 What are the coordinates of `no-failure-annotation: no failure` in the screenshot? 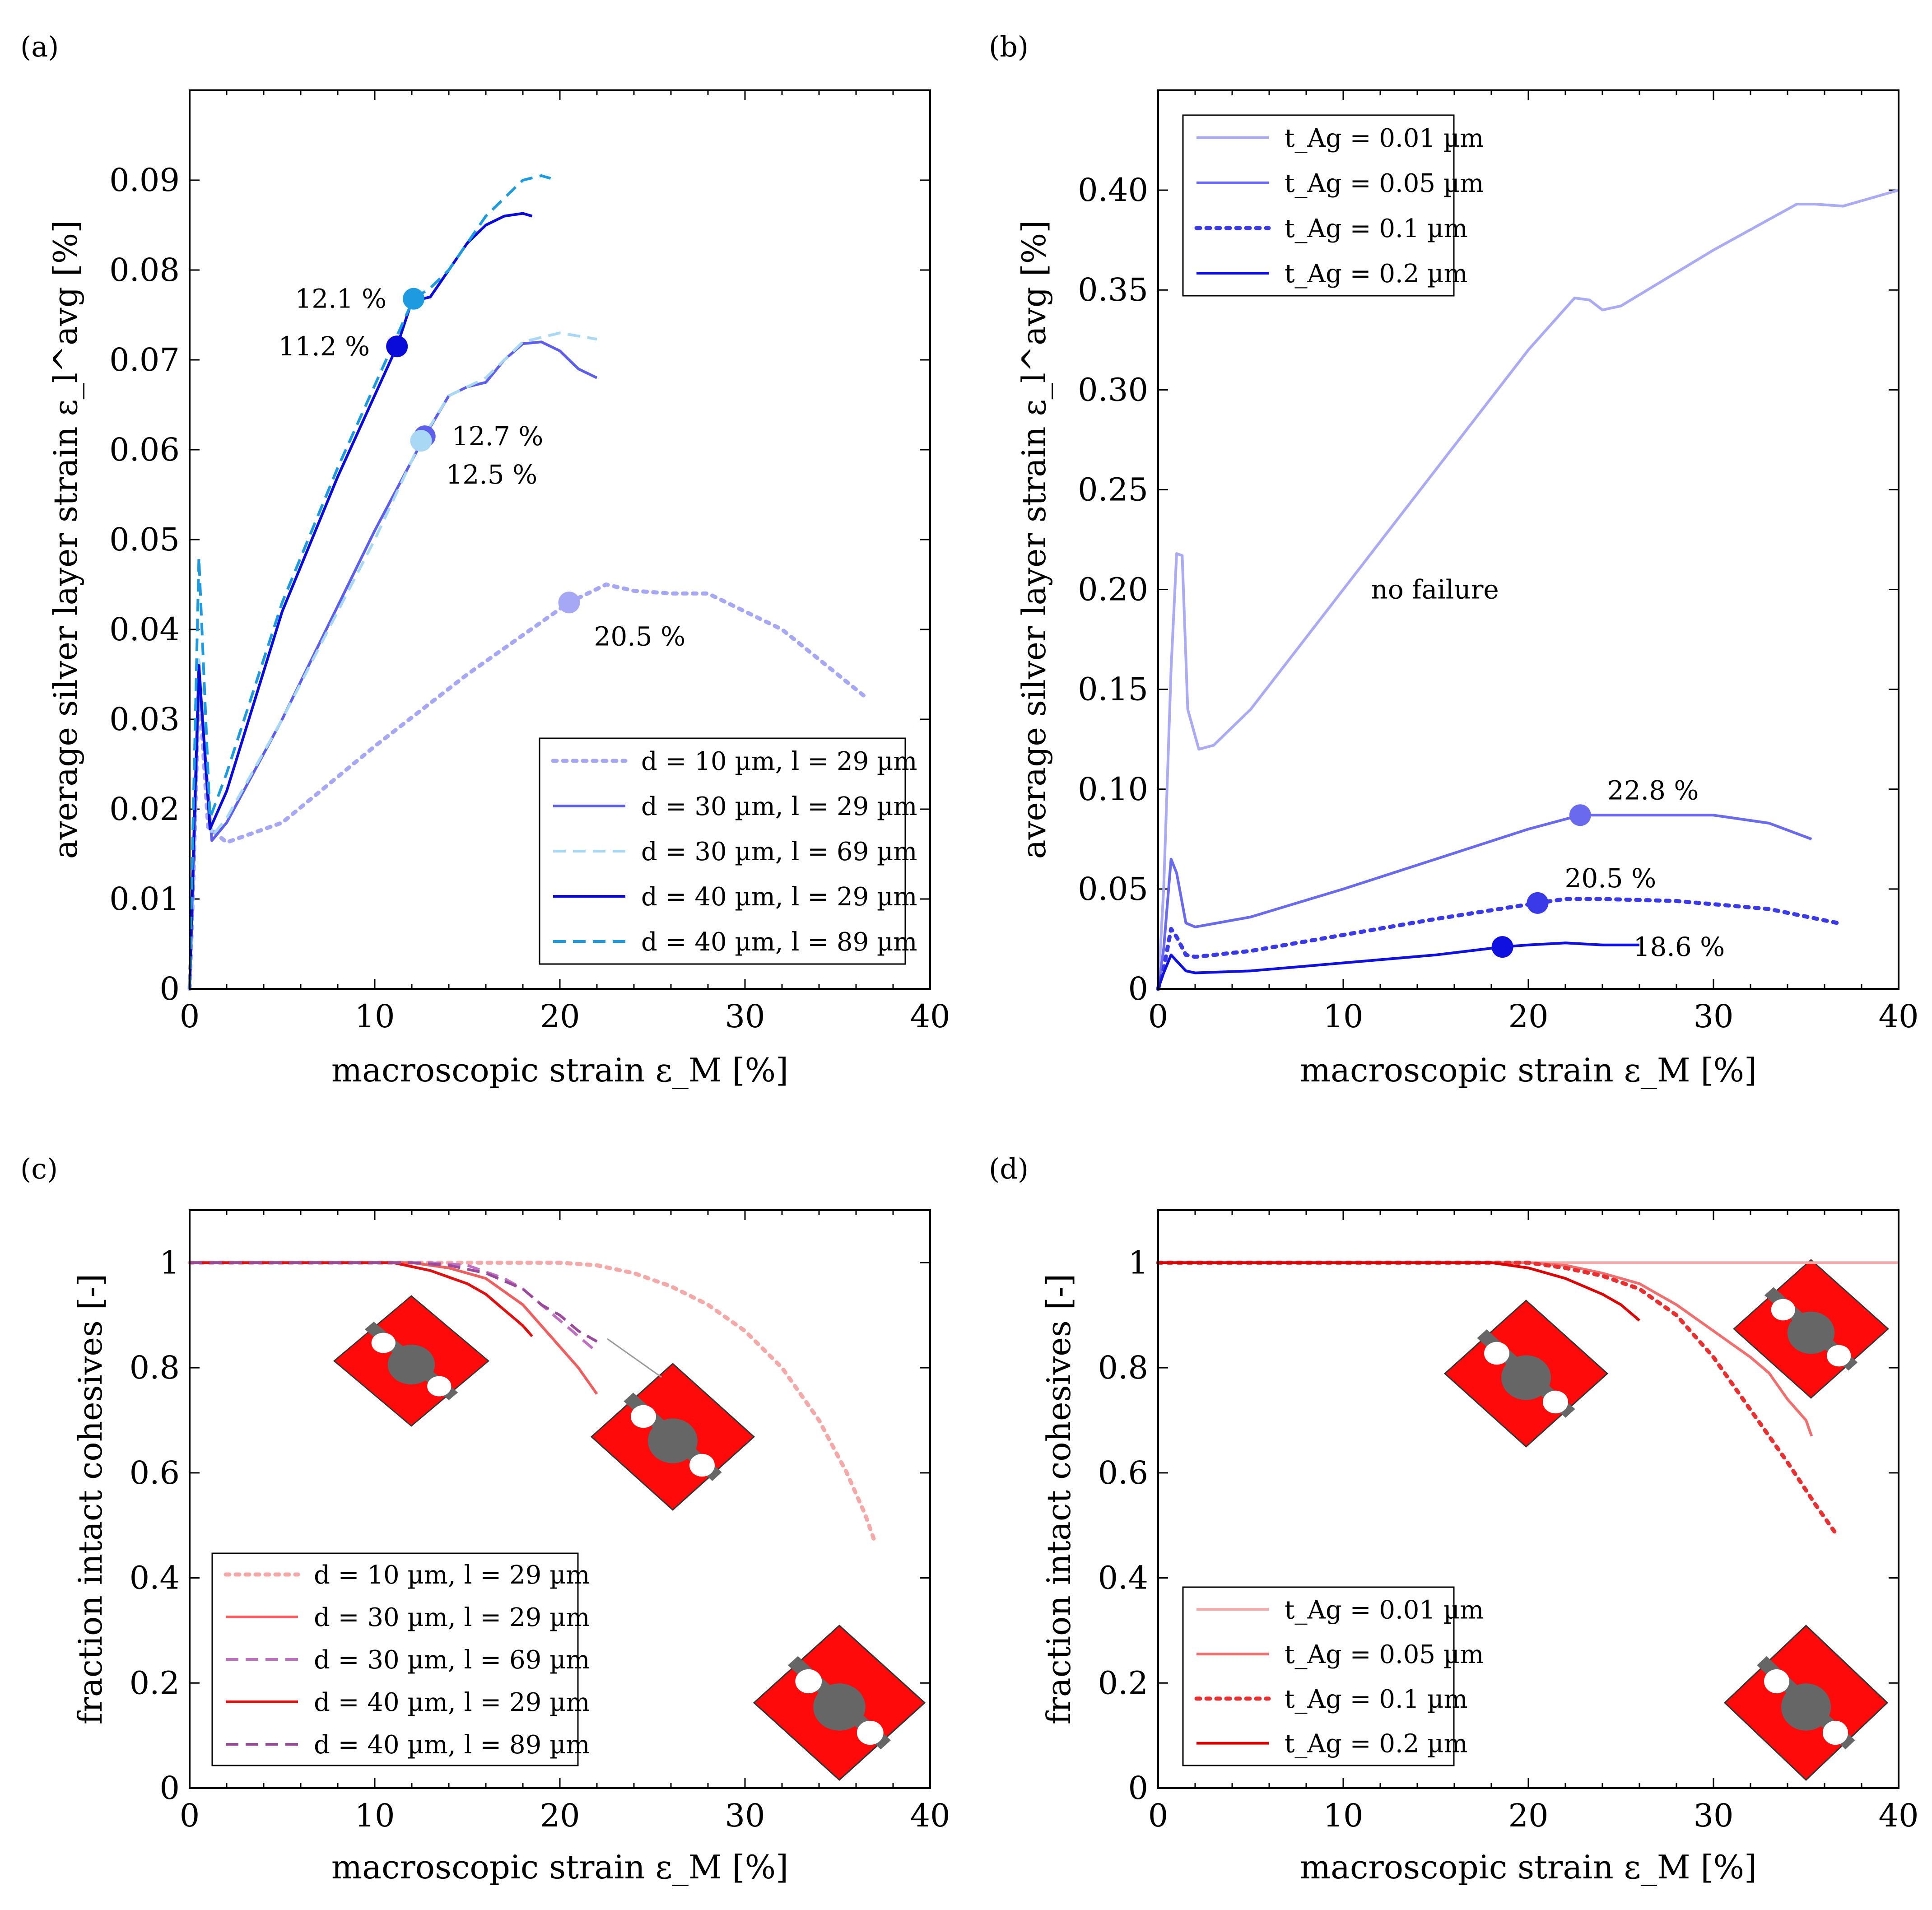 It's located at (1435, 589).